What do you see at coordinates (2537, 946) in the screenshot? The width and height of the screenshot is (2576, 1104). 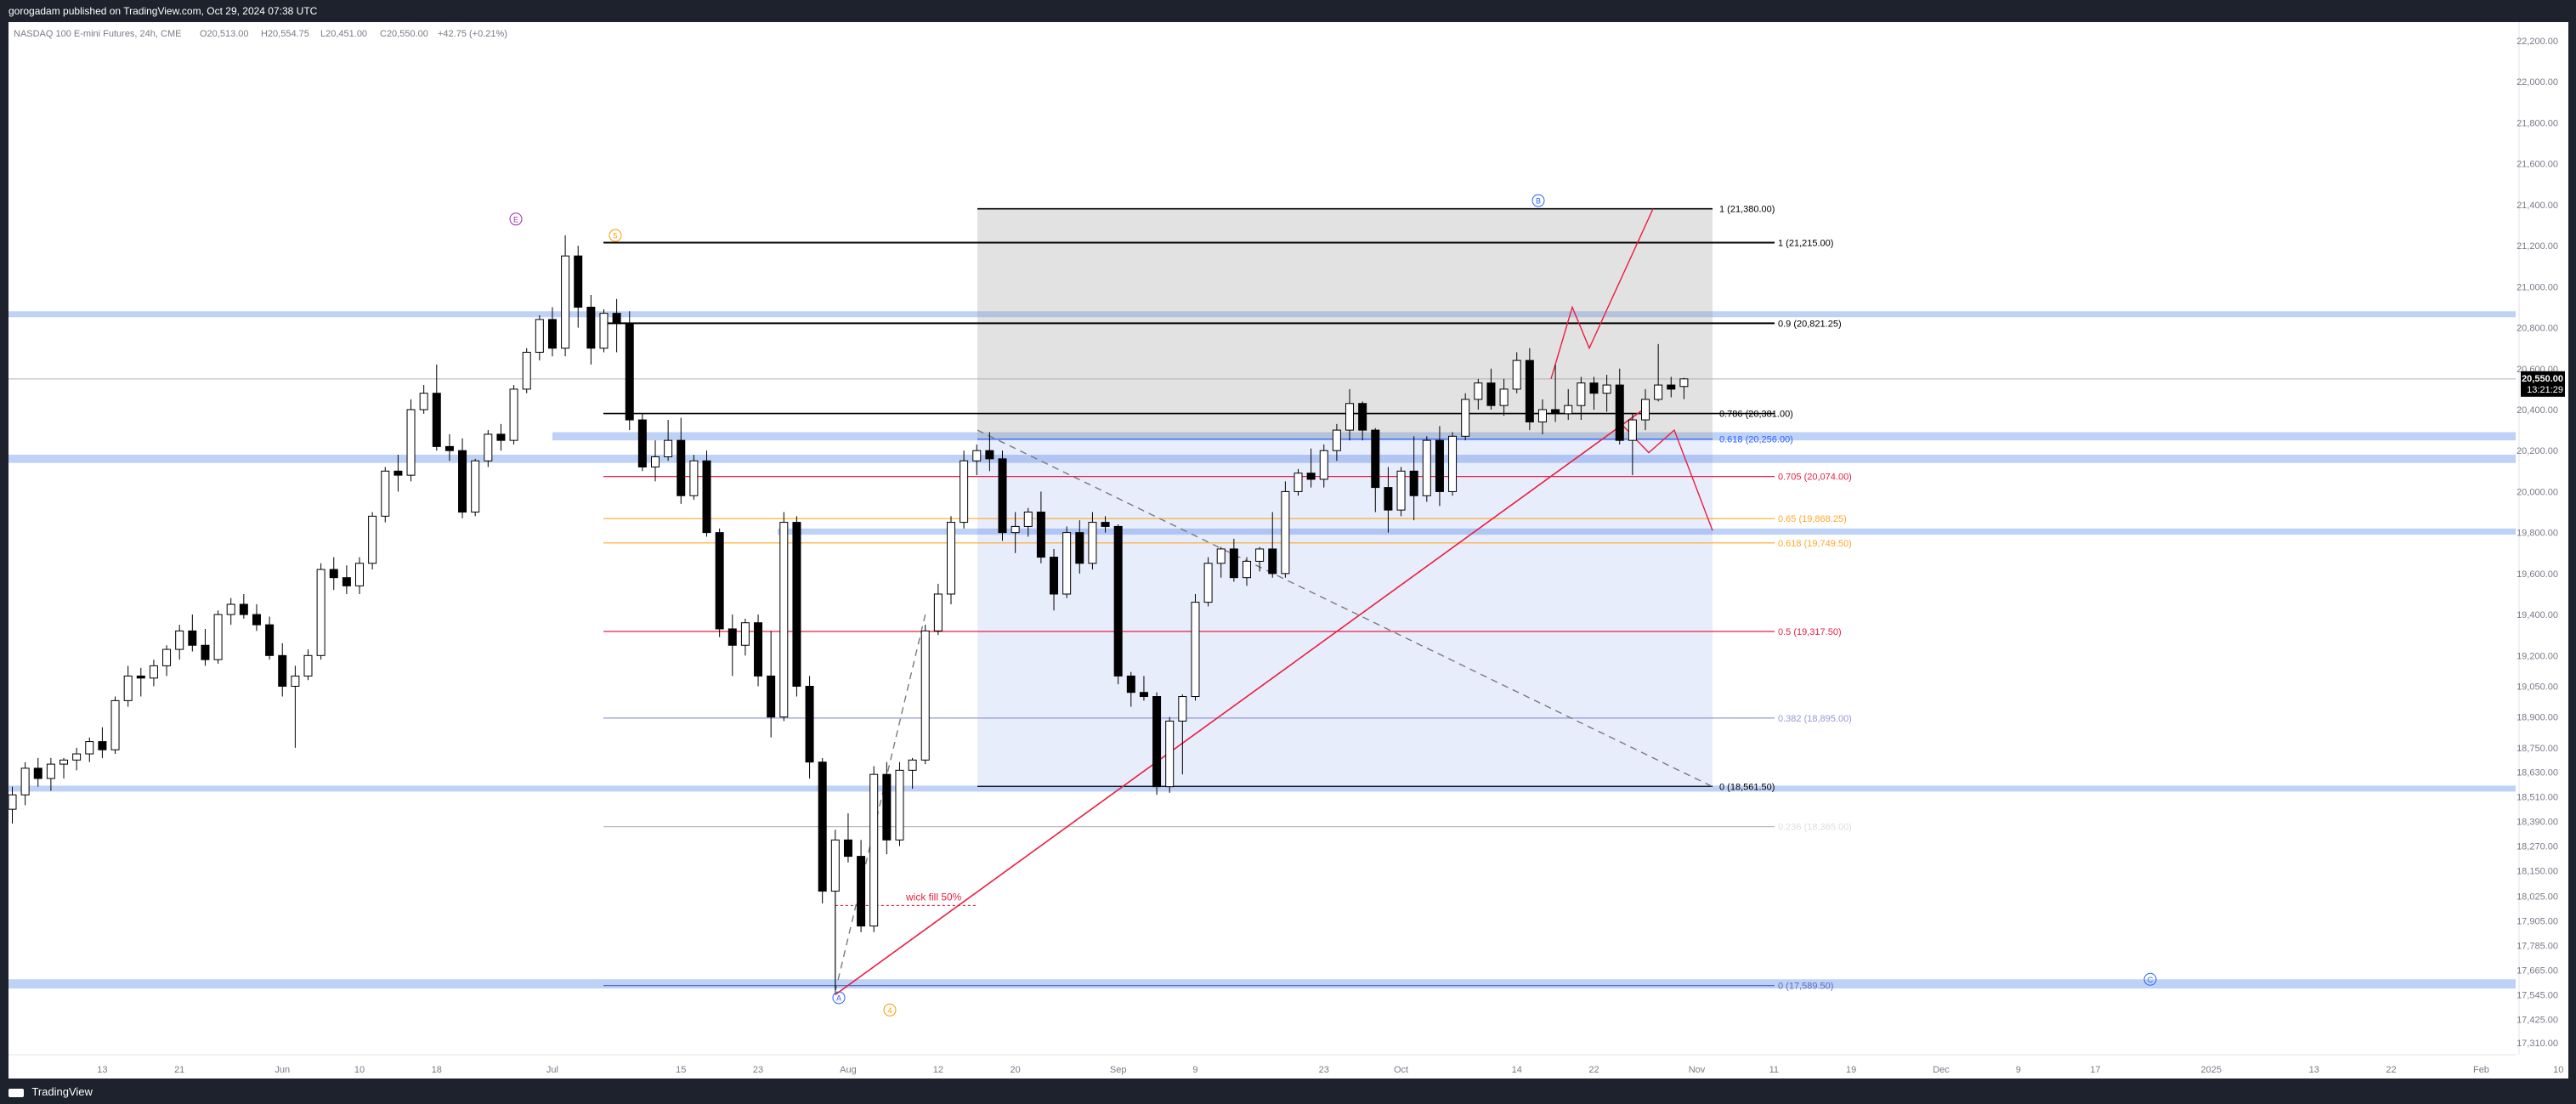 I see `price-tick-label: 17,785.00` at bounding box center [2537, 946].